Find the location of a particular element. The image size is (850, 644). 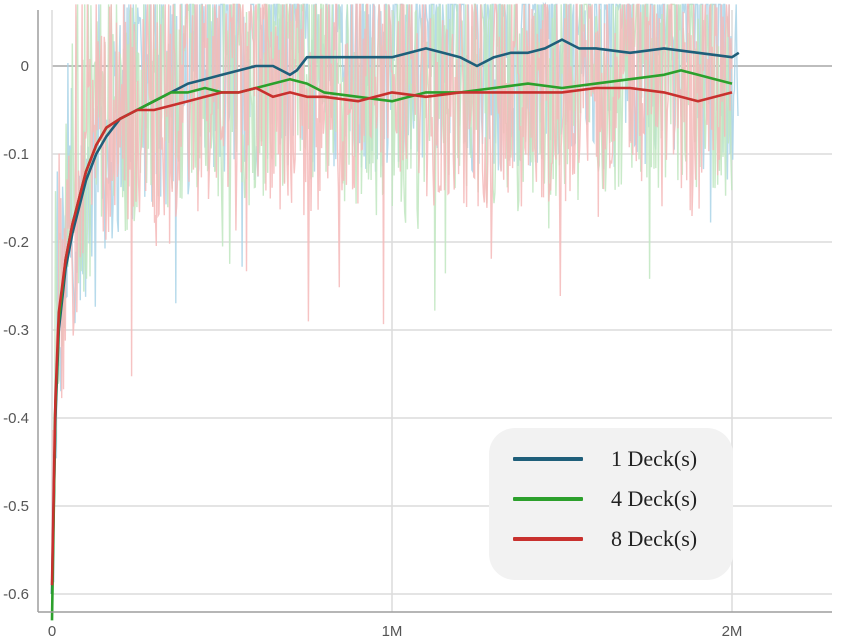

legend: 1 Deck(s) 4 Deck(s) 8 Deck(s) is located at coordinates (611, 504).